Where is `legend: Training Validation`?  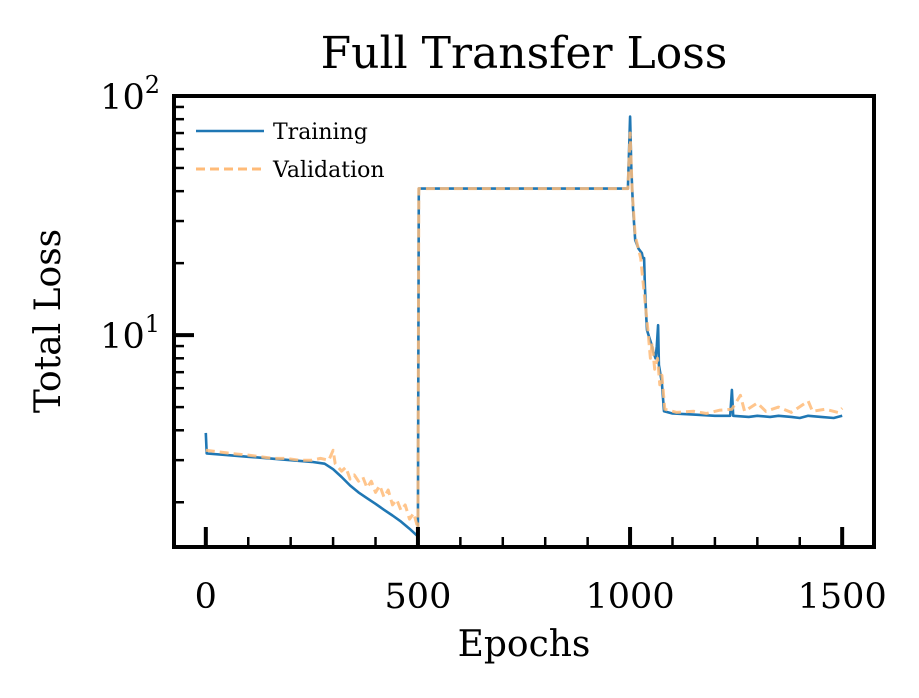 legend: Training Validation is located at coordinates (290, 151).